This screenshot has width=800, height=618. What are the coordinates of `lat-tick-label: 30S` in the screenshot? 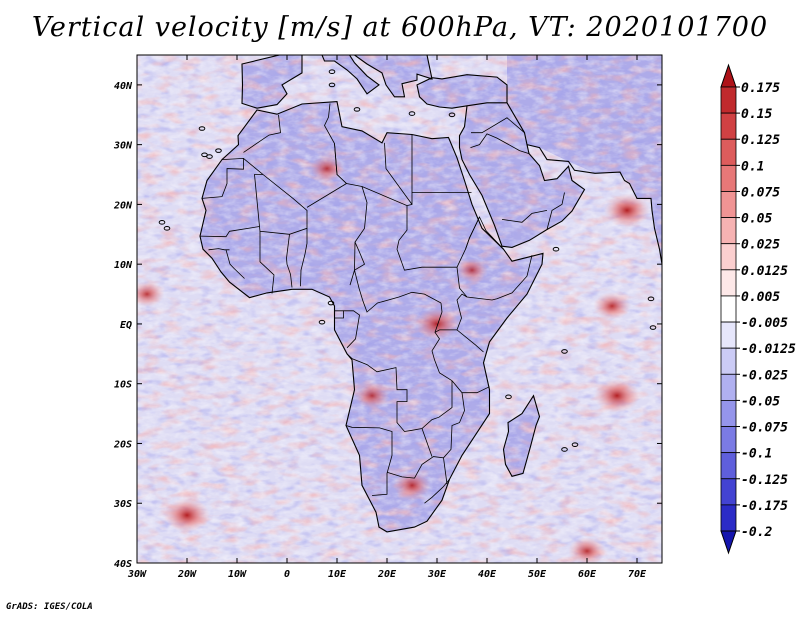 It's located at (122, 504).